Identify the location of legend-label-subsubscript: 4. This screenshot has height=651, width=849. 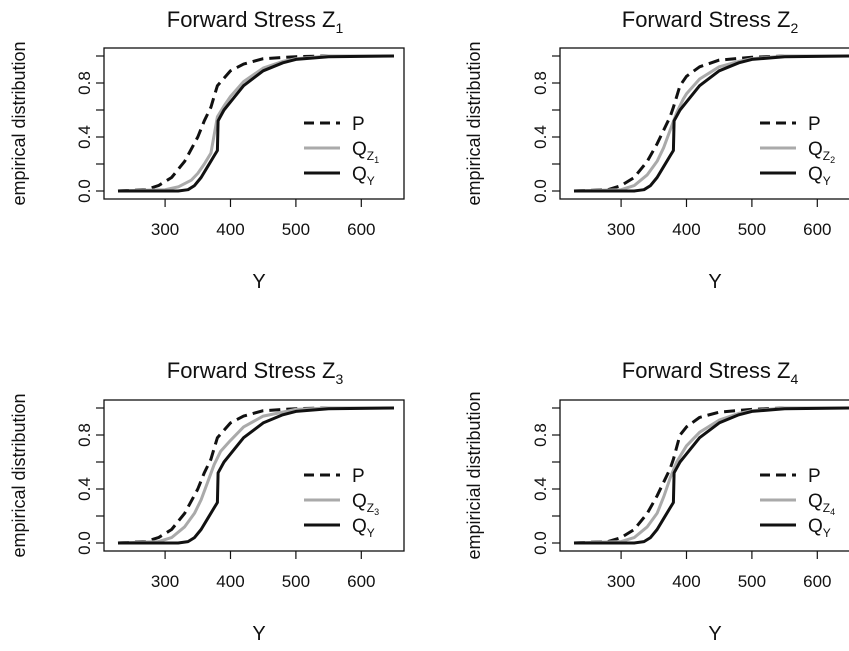
(832, 512).